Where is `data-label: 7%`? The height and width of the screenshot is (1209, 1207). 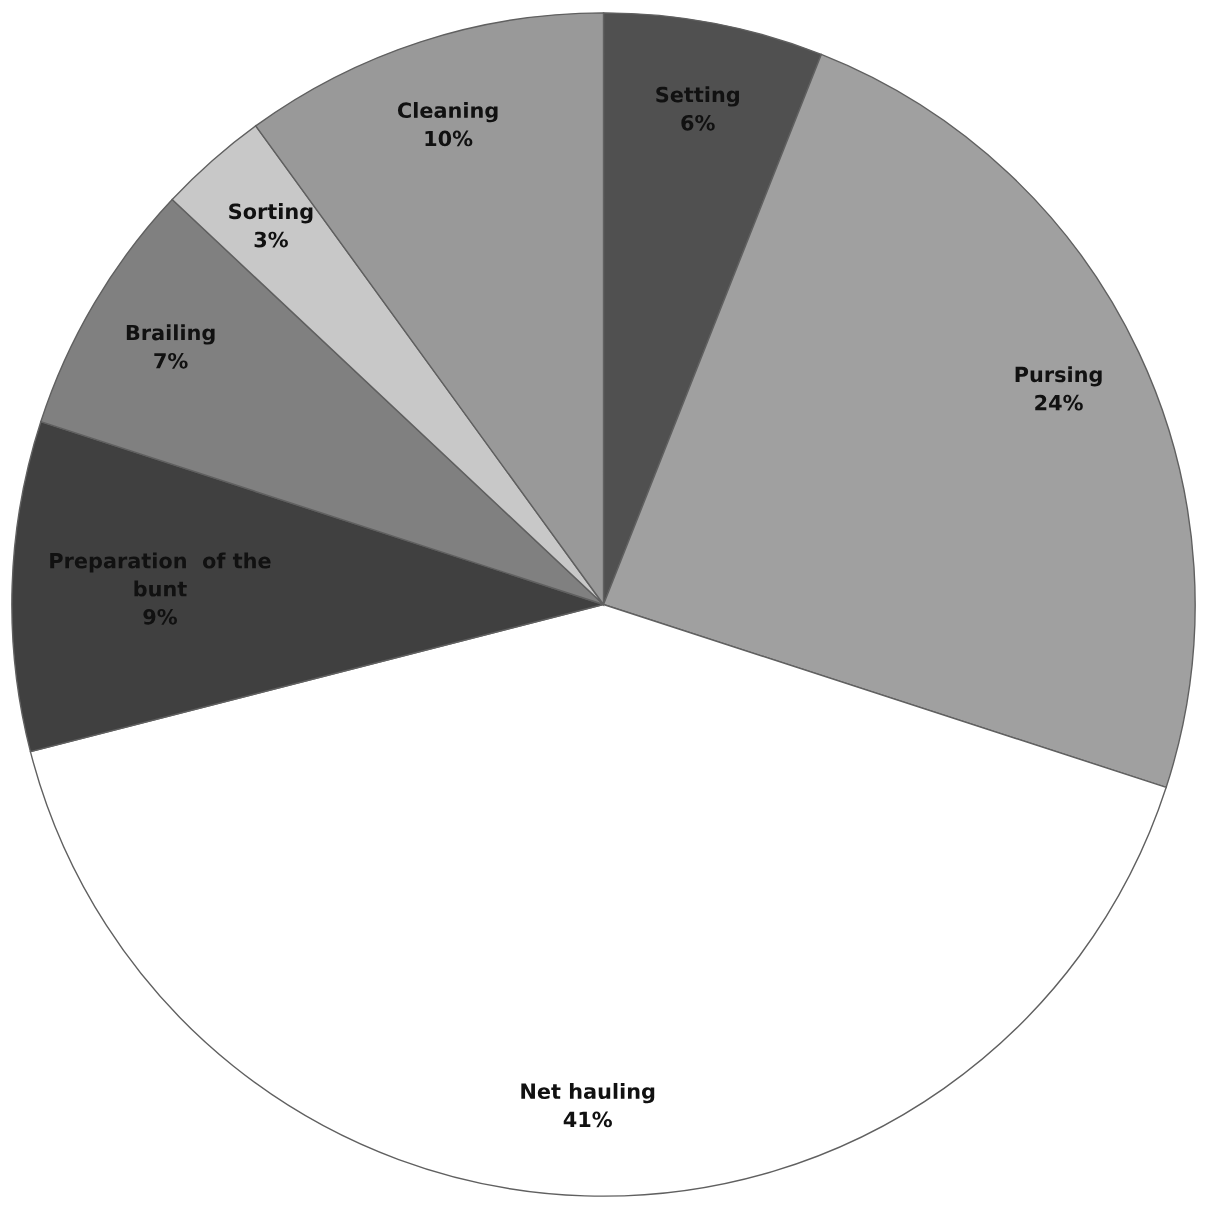 data-label: 7% is located at coordinates (171, 360).